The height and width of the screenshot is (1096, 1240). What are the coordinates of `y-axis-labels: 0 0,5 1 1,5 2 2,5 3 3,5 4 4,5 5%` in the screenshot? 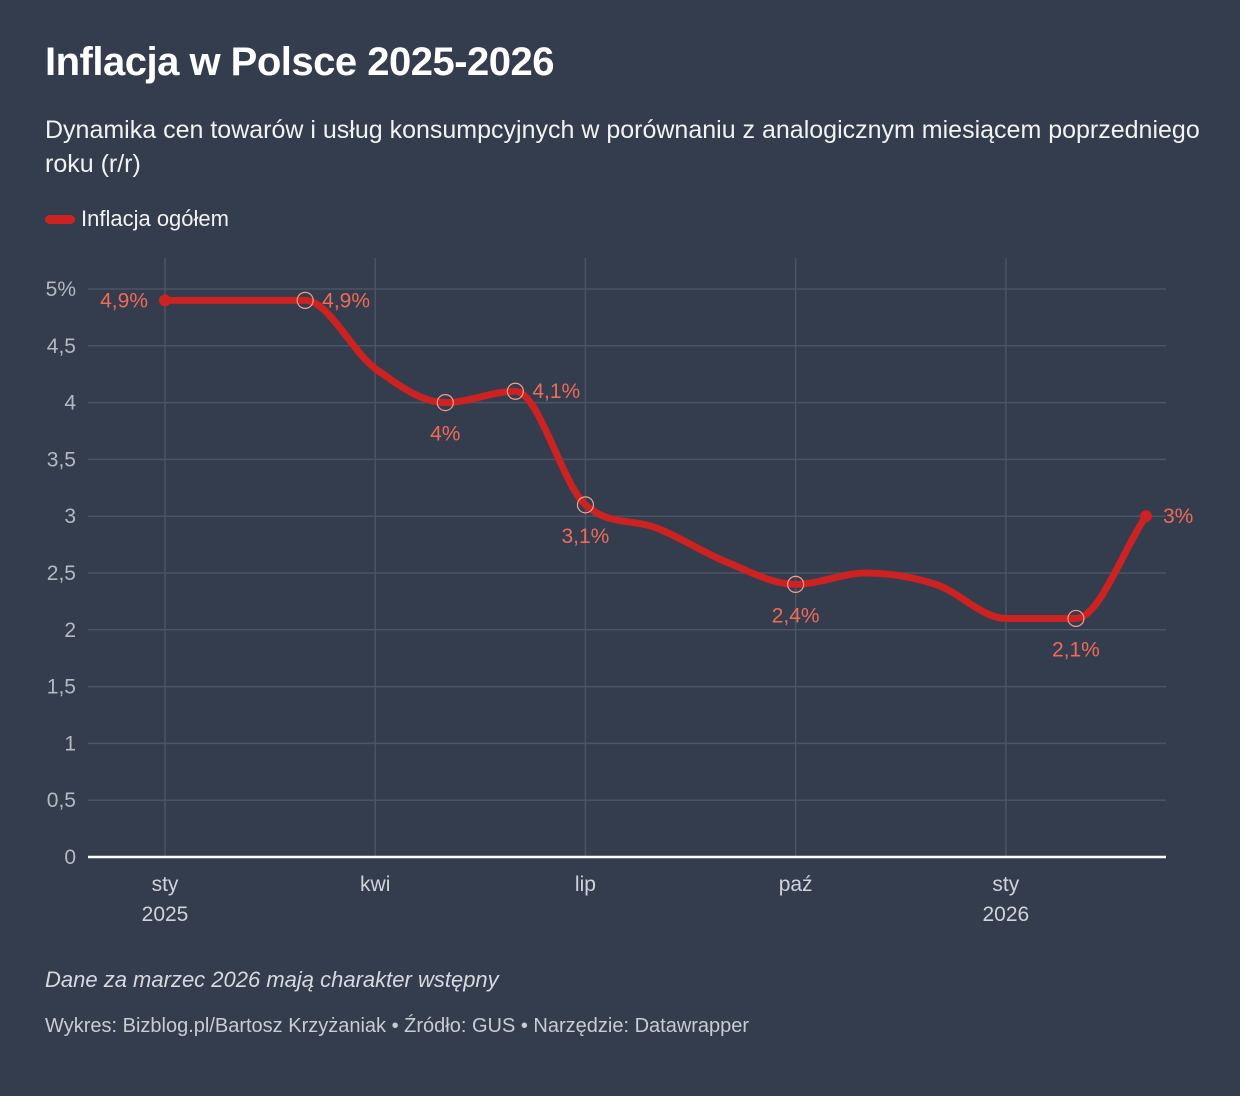 It's located at (61, 573).